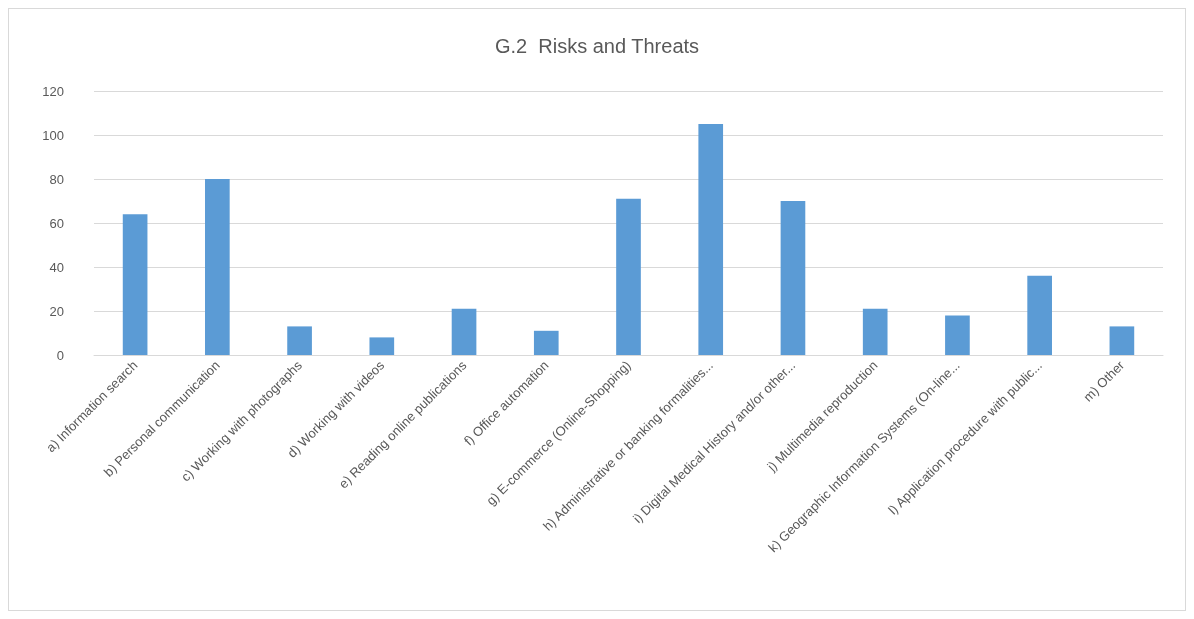 Image resolution: width=1194 pixels, height=619 pixels. Describe the element at coordinates (56, 223) in the screenshot. I see `y-tick-label: 60` at that location.